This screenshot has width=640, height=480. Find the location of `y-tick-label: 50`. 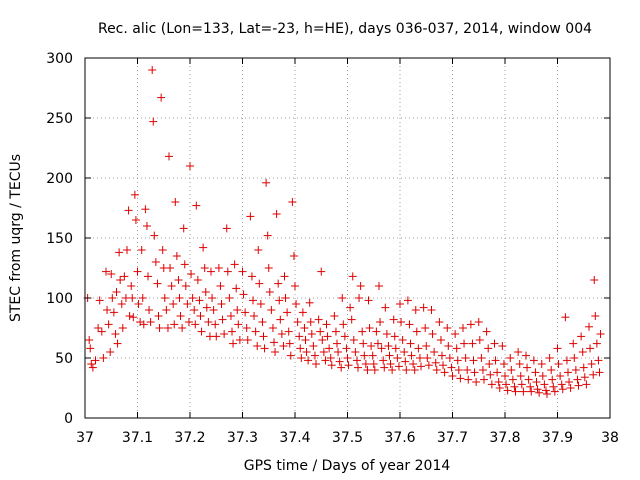

y-tick-label: 50 is located at coordinates (64, 359).